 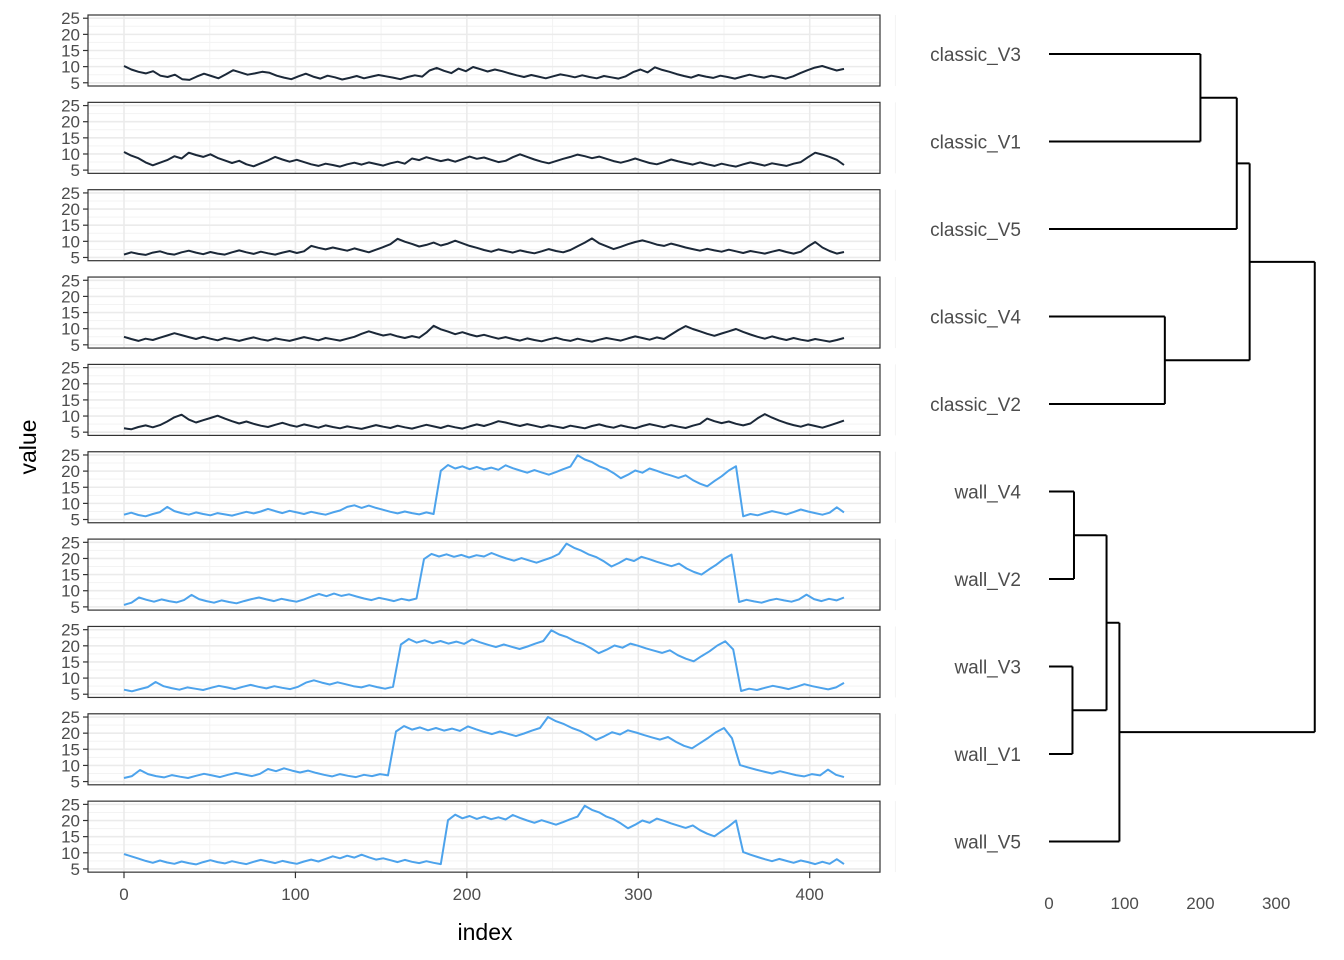 I want to click on dendrogram-tick-label: 100, so click(x=1125, y=903).